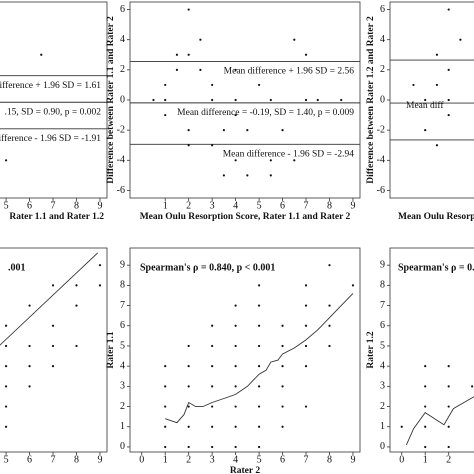 The image size is (474, 474). What do you see at coordinates (382, 426) in the screenshot?
I see `y-tick-label: 1` at bounding box center [382, 426].